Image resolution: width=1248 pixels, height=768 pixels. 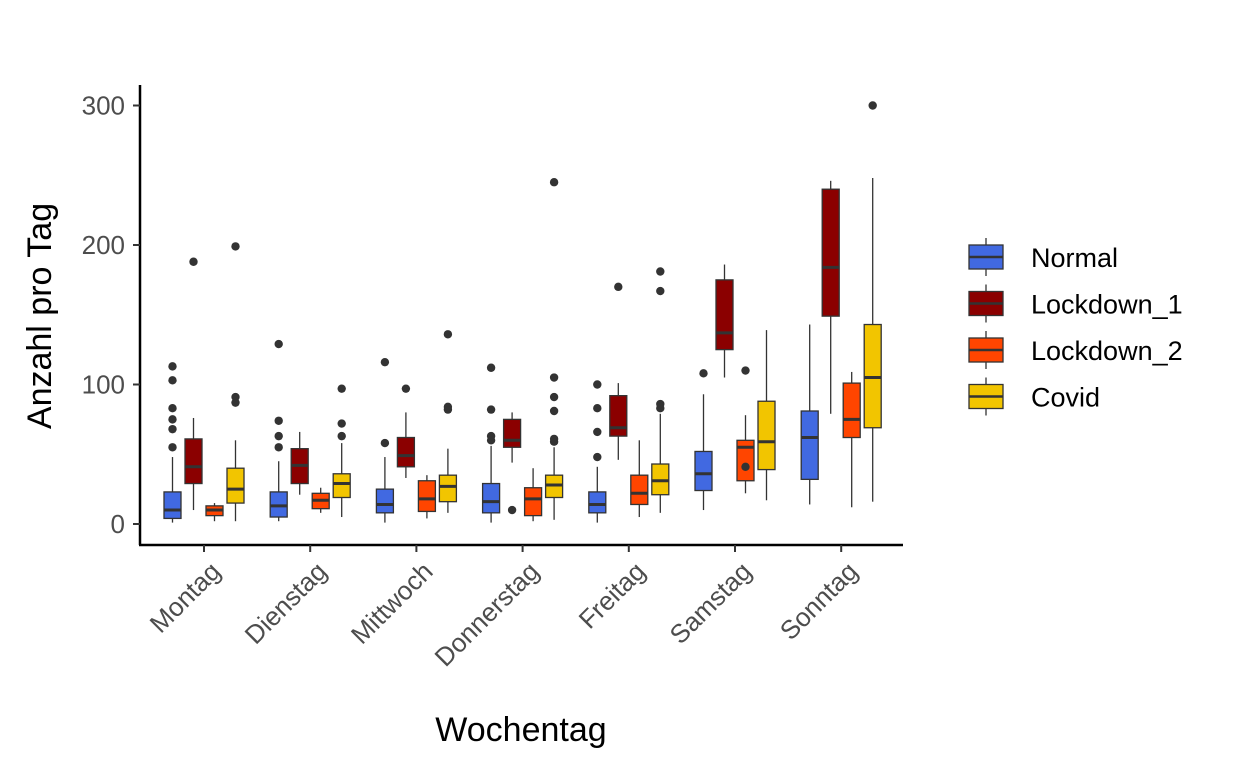 What do you see at coordinates (448, 421) in the screenshot?
I see `box-covid-mittwoch` at bounding box center [448, 421].